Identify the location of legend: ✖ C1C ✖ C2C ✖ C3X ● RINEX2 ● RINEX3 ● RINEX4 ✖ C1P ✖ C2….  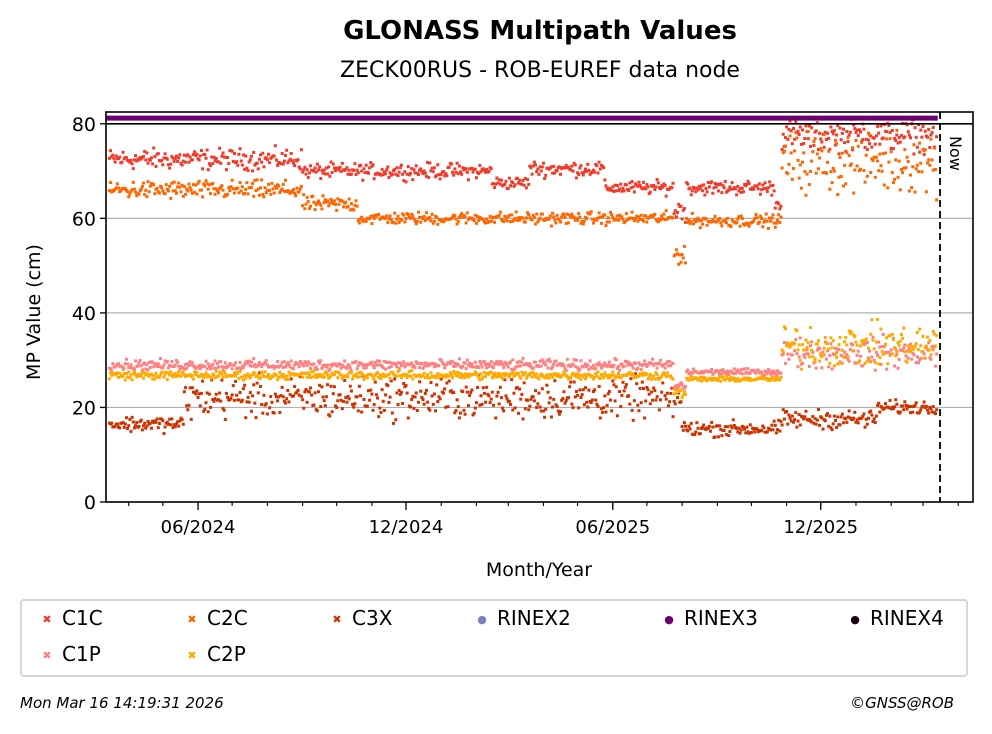
(494, 638).